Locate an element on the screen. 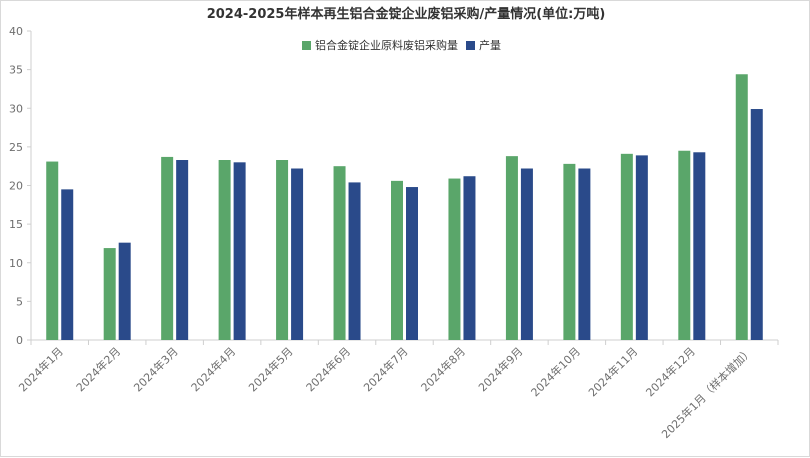  y-tick-label: 40 is located at coordinates (16, 31).